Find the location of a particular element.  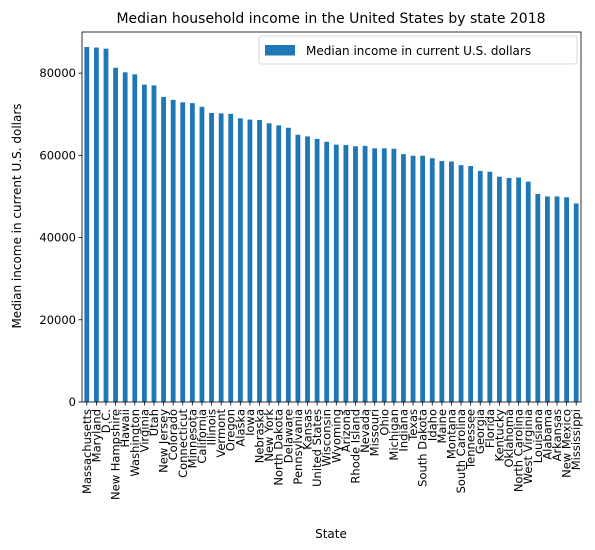

x-tick-label: Mississippi is located at coordinates (576, 439).